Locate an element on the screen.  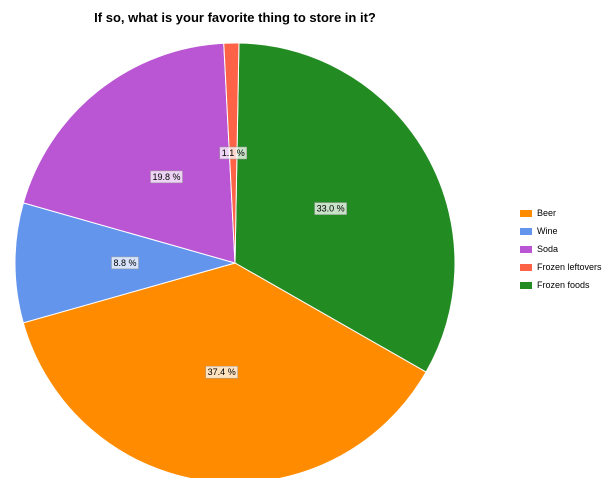
legend-label-soda: Soda is located at coordinates (548, 249).